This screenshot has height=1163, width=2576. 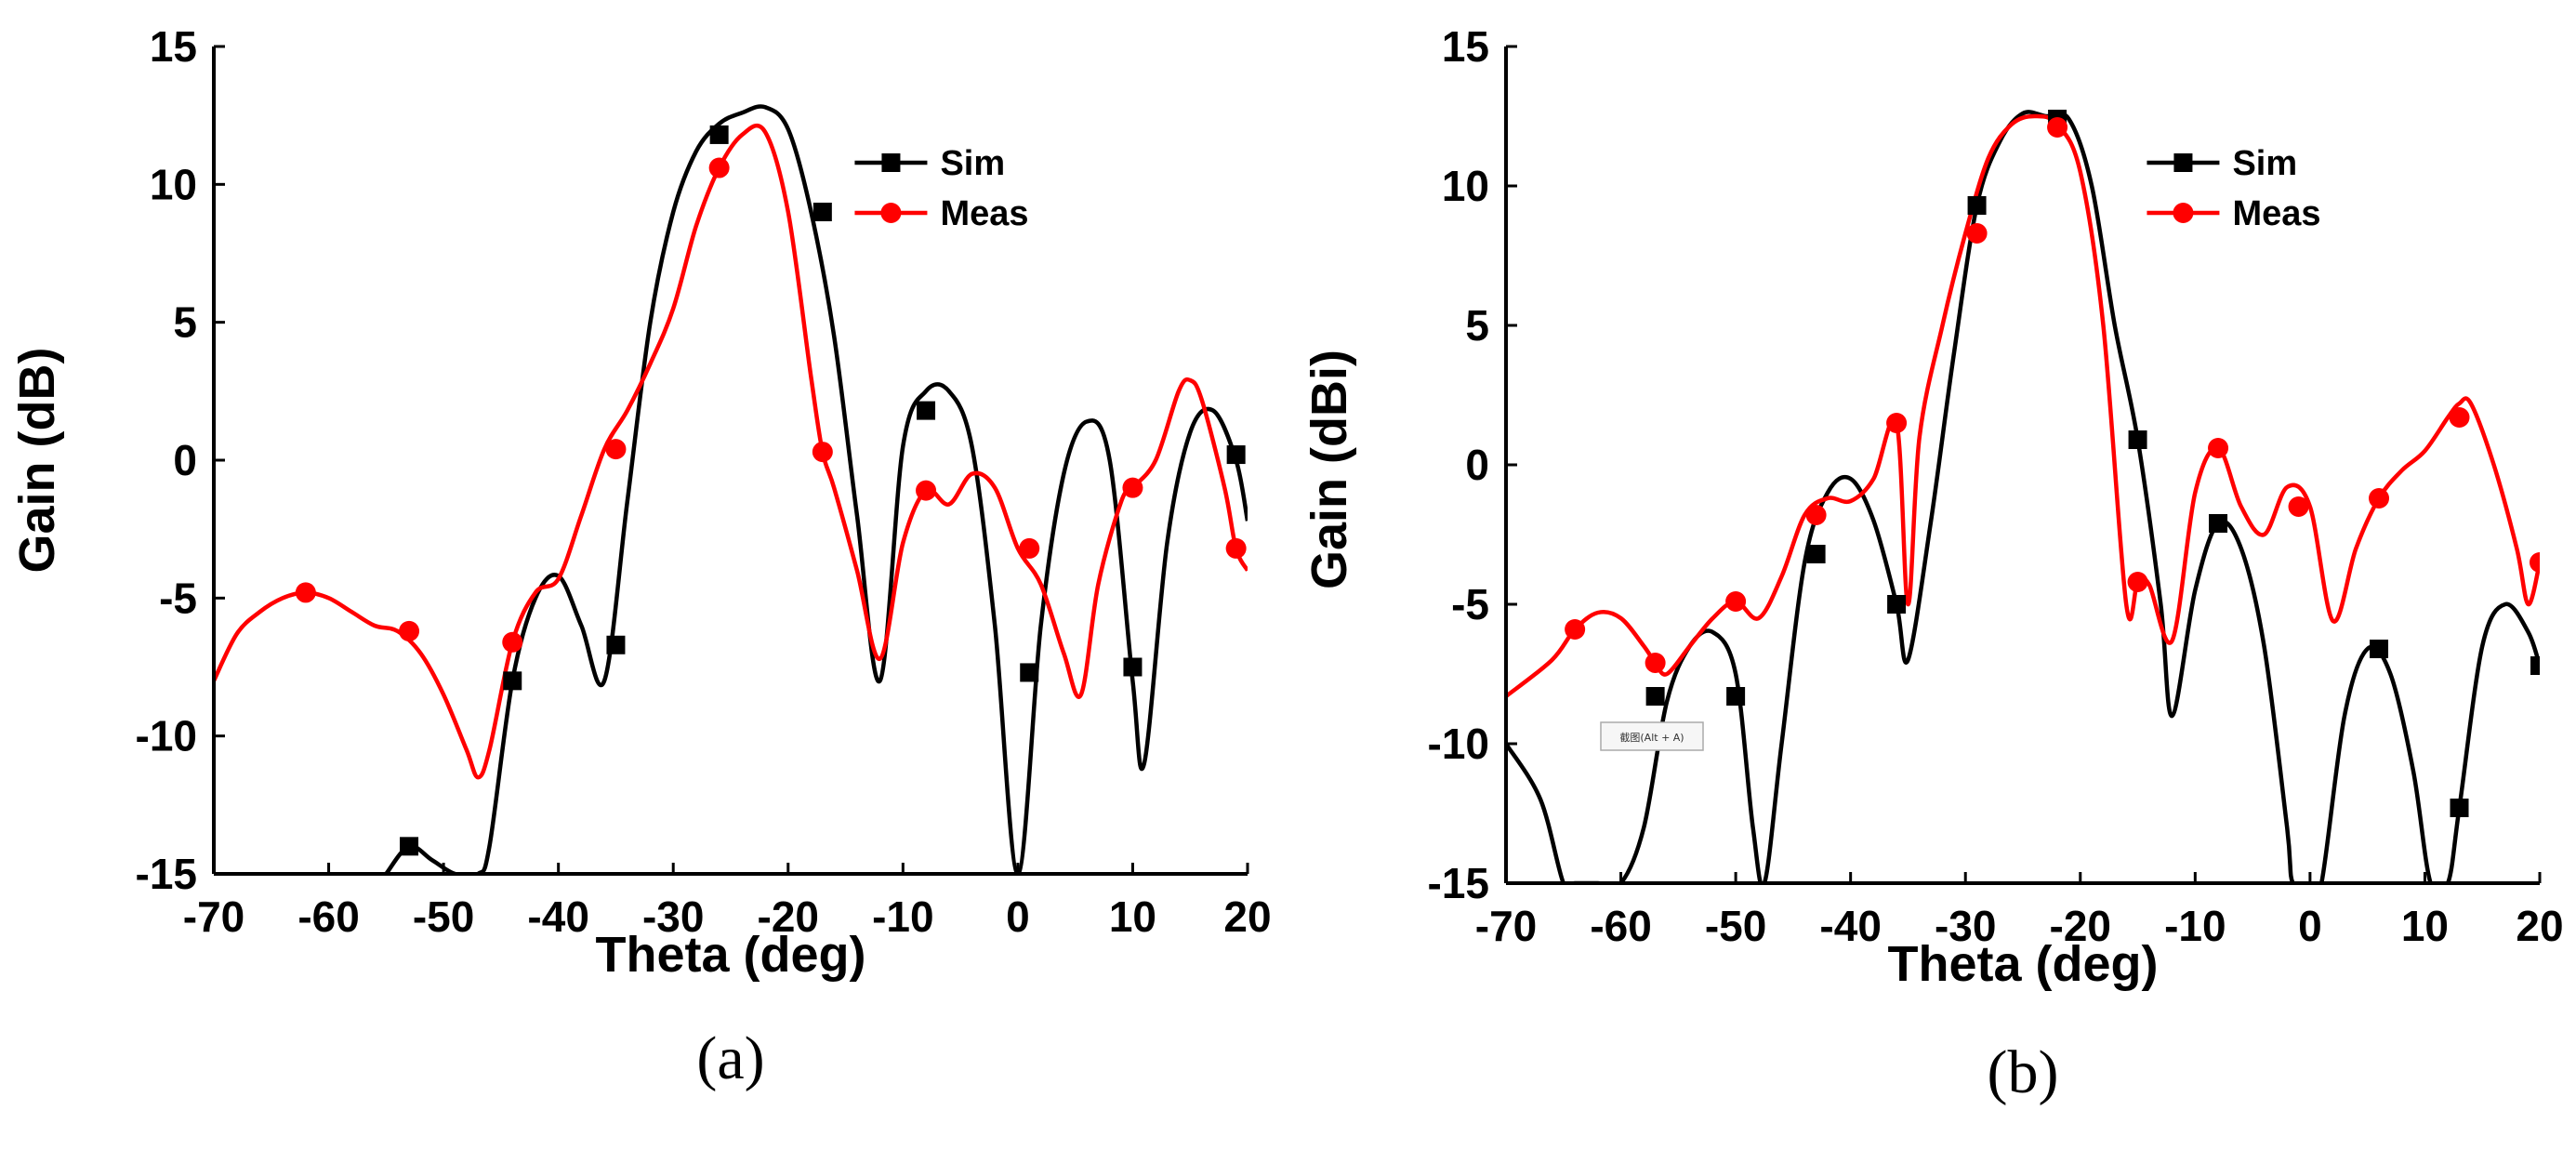 What do you see at coordinates (673, 916) in the screenshot?
I see `x-tick-label-a-4: -30` at bounding box center [673, 916].